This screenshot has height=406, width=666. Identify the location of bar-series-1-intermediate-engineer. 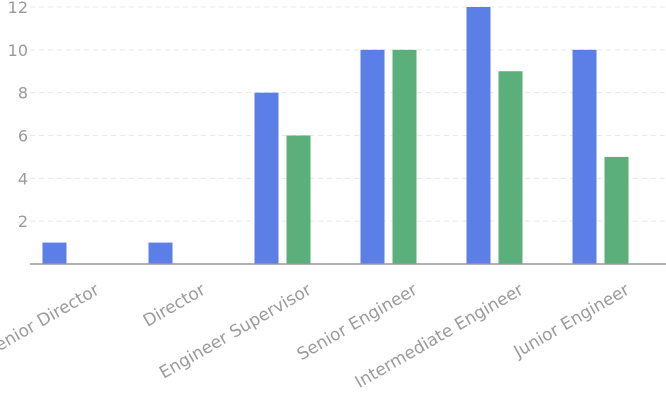
(478, 135).